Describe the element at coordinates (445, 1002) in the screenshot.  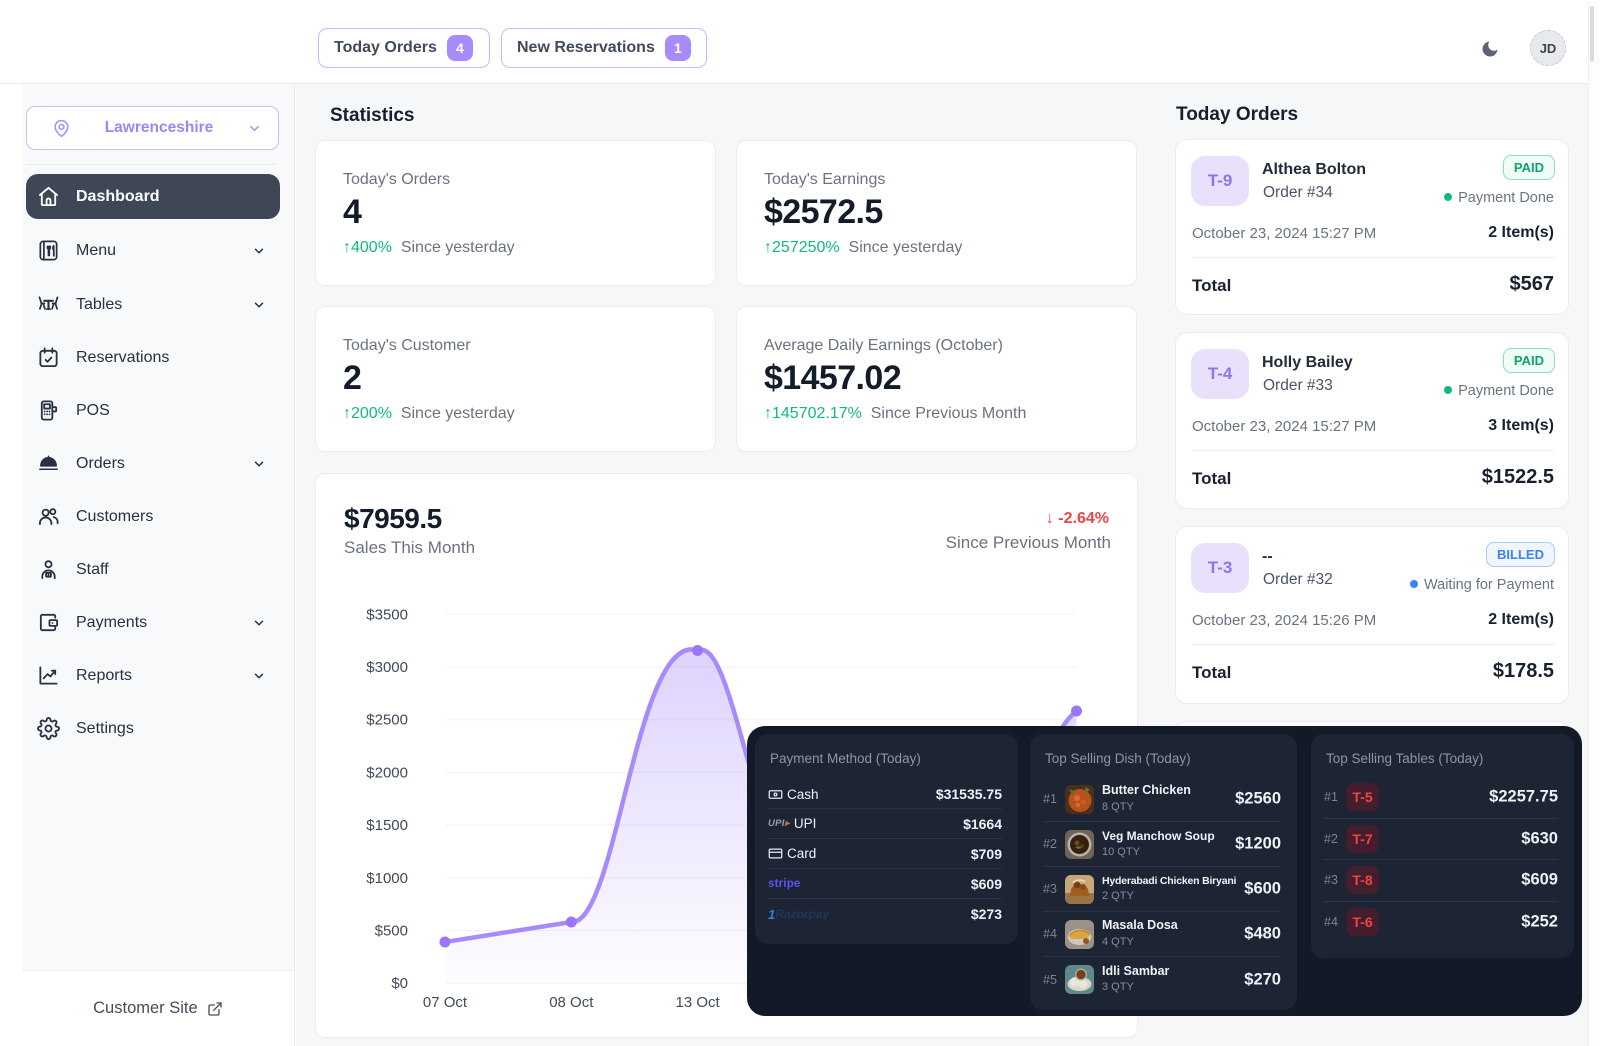
I see `svg-text: 07 Oct` at that location.